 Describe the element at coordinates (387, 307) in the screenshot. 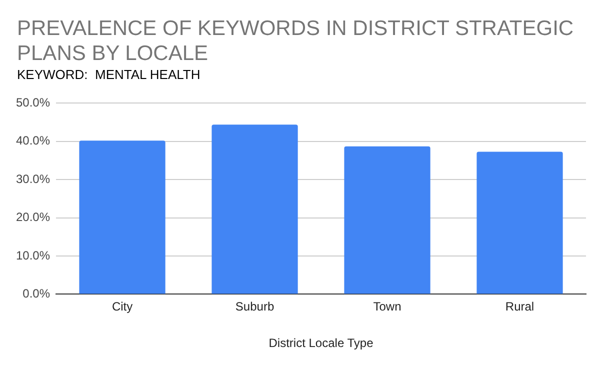

I see `x-tick-label: Town` at that location.